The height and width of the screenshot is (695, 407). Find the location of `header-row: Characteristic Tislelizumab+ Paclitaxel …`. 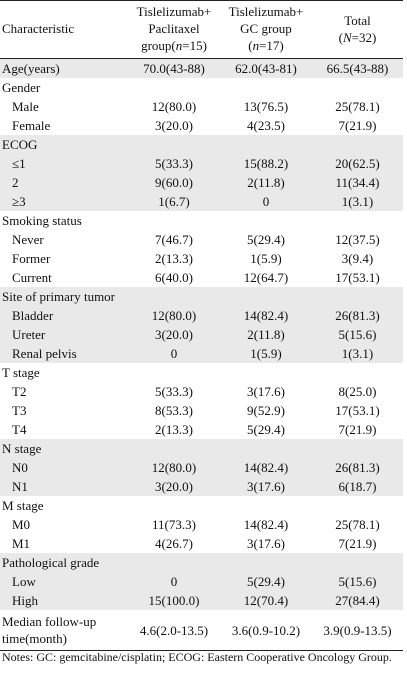

header-row: Characteristic Tislelizumab+ Paclitaxel … is located at coordinates (201, 29).